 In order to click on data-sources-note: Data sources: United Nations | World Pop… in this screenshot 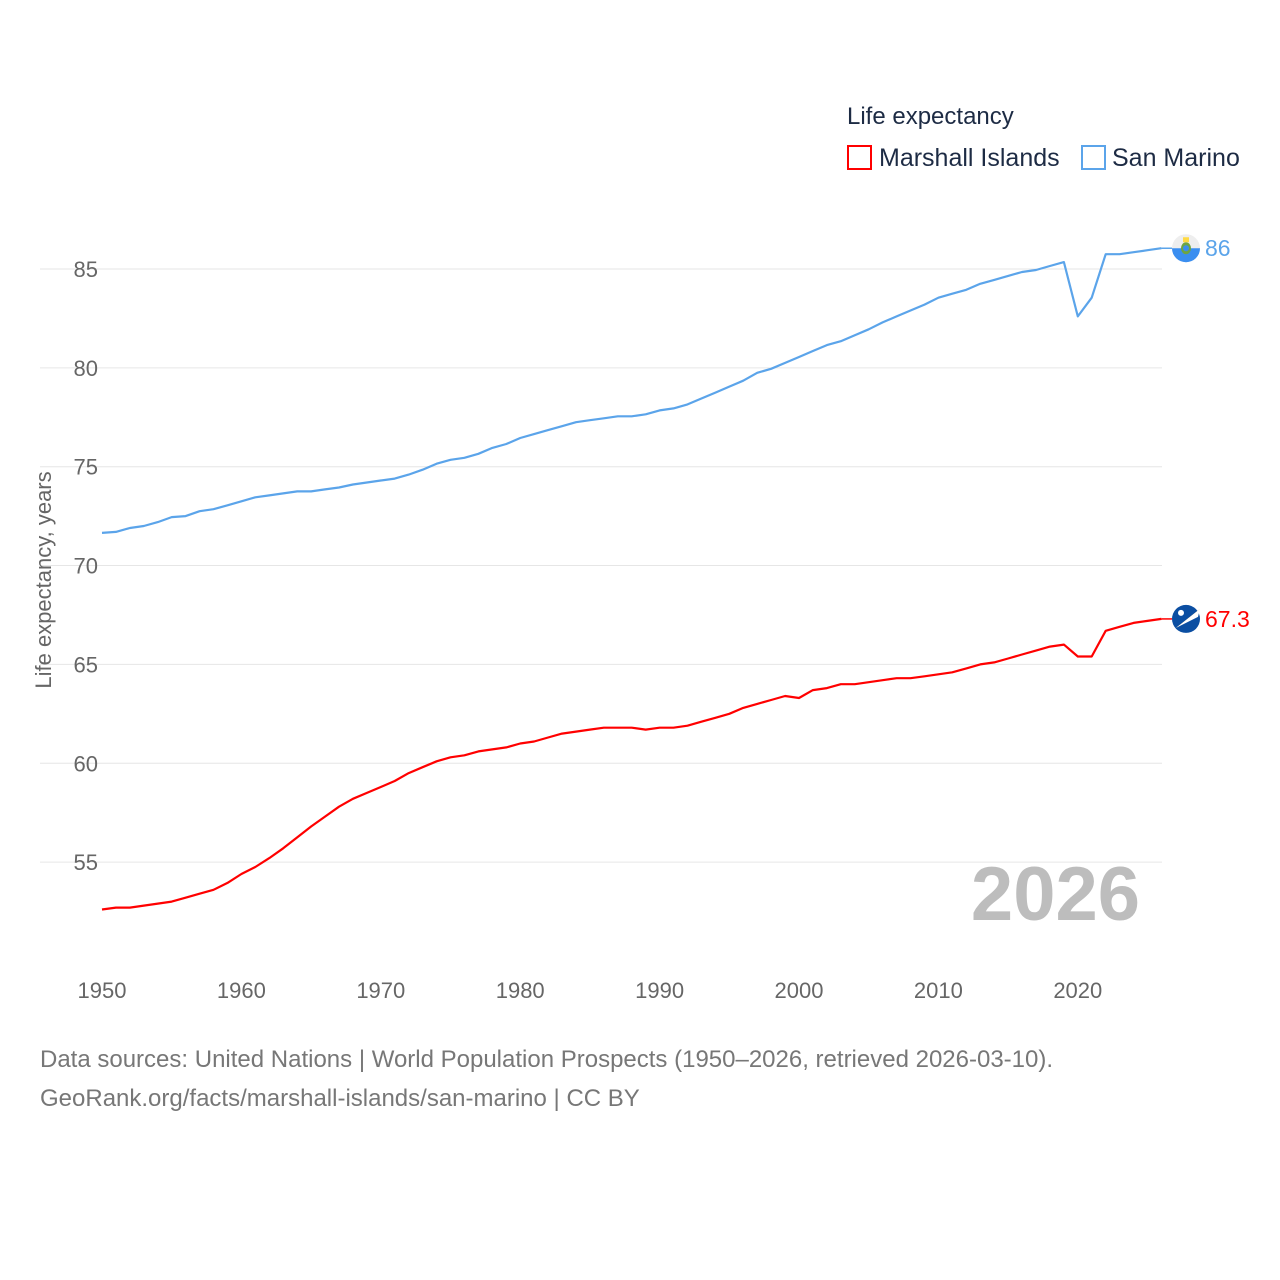, I will do `click(547, 1059)`.